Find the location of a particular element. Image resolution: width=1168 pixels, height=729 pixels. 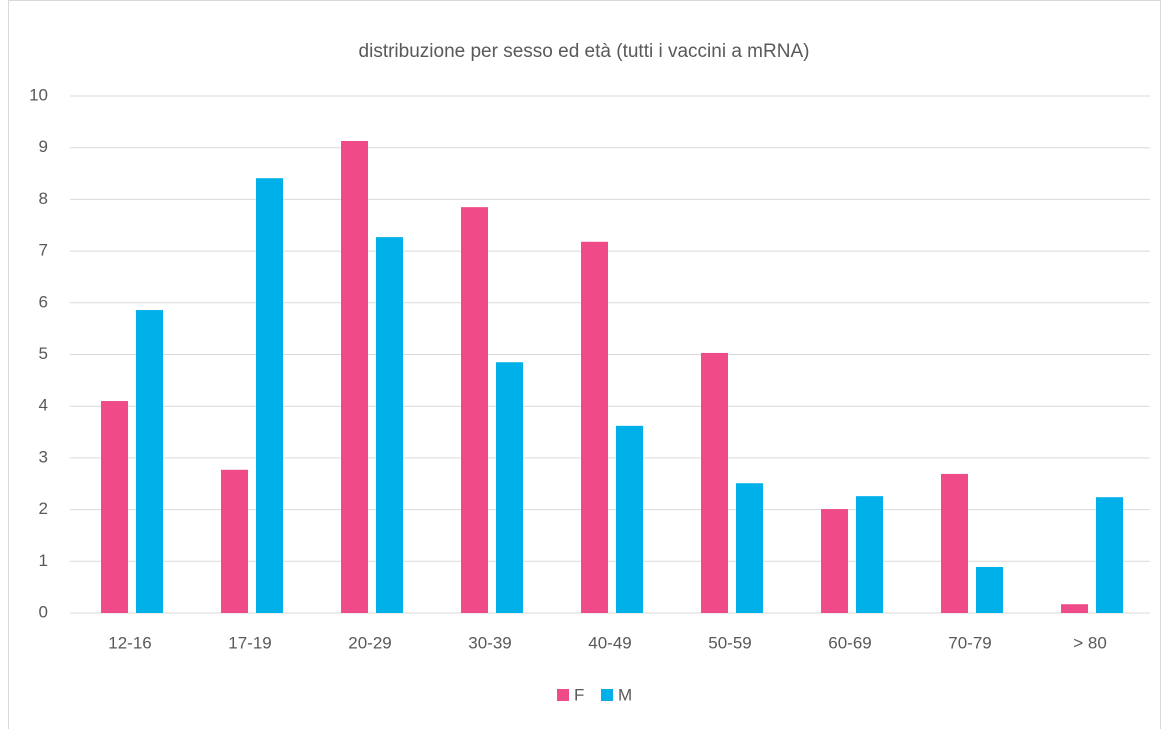

y-tick-label: 4 is located at coordinates (43, 405).